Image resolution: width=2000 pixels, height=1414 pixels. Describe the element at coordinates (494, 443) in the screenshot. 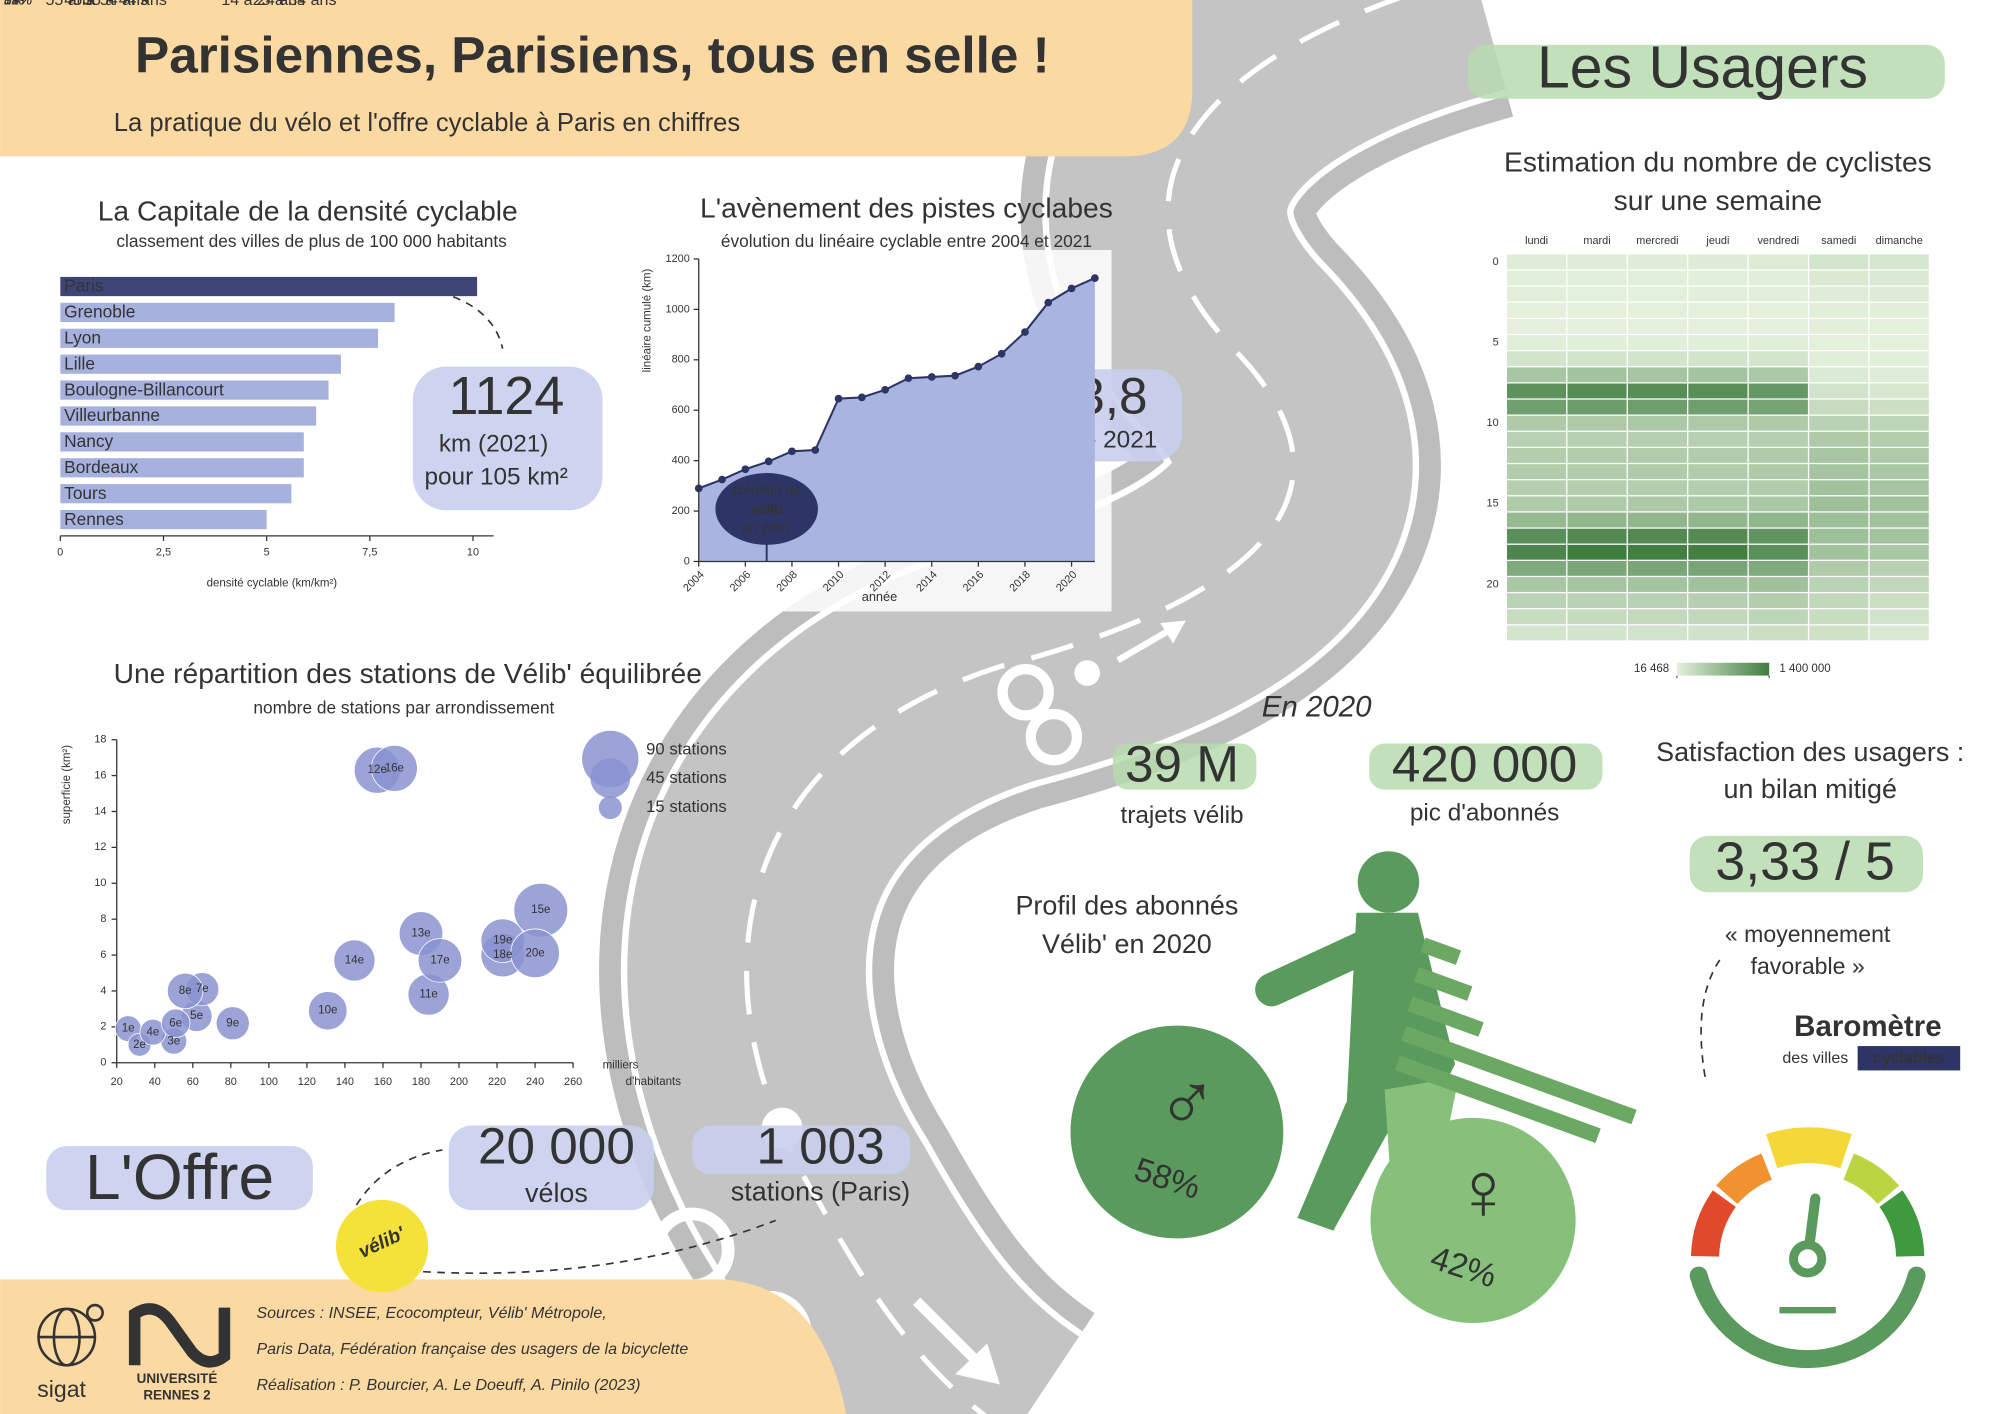

I see `density-unit: km (2021)` at that location.